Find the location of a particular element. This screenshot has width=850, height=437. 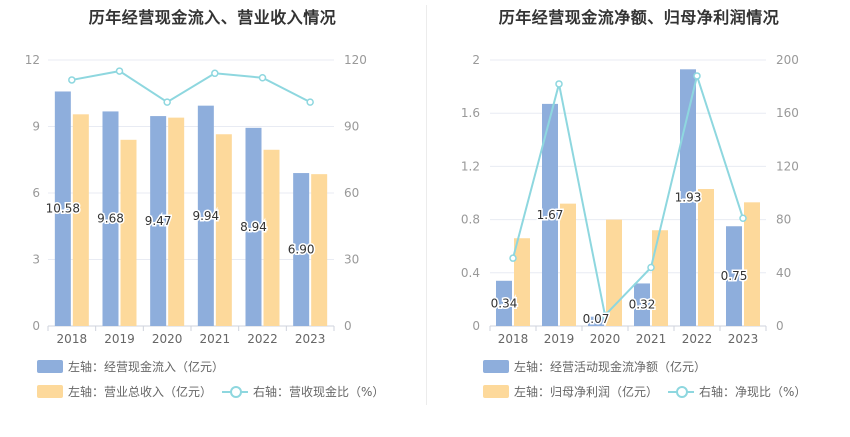

left-axis-tick-label: 6 is located at coordinates (36, 193).